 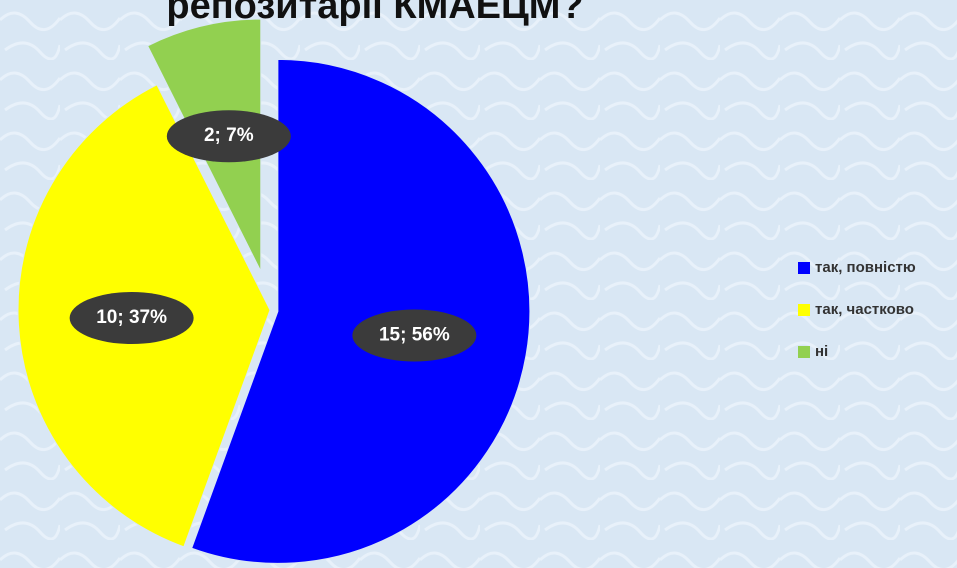 I want to click on data-label: 2; 7%, so click(x=229, y=135).